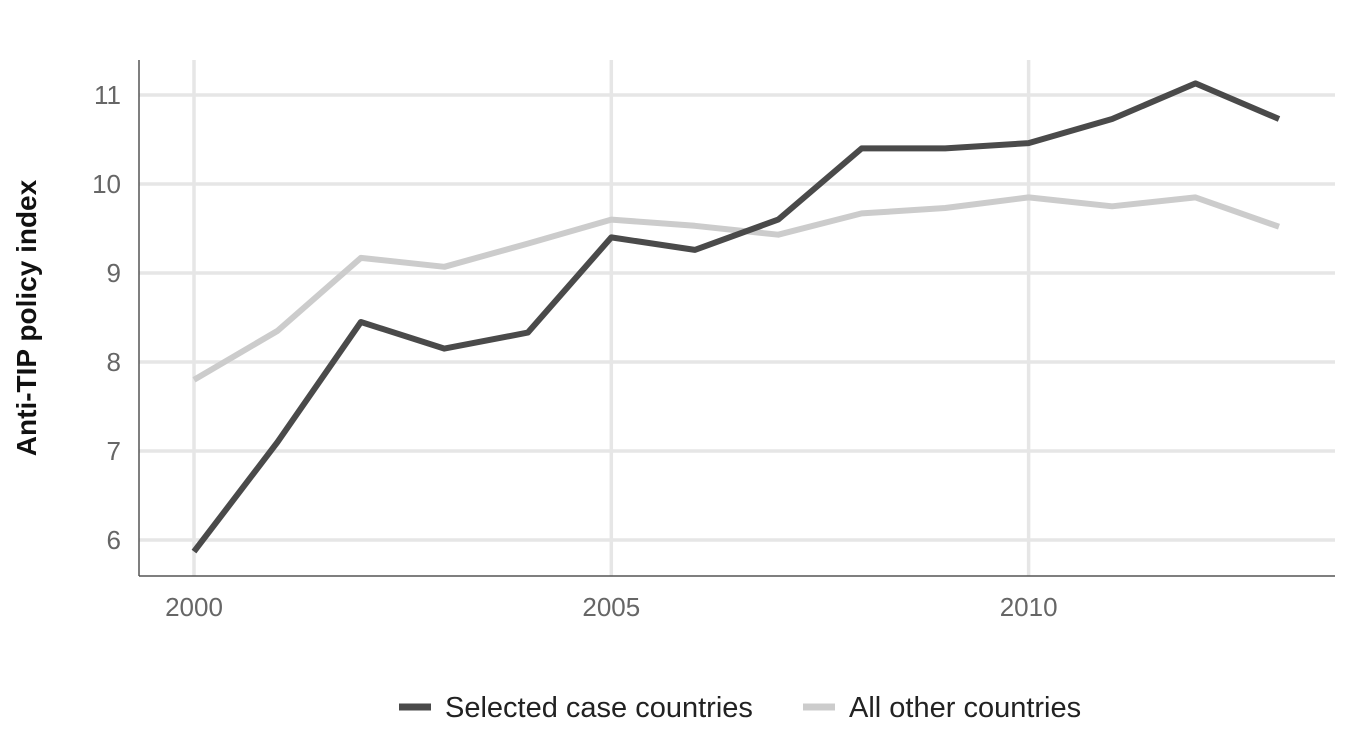 This screenshot has height=750, width=1350. What do you see at coordinates (114, 540) in the screenshot?
I see `y-tick-label: 6` at bounding box center [114, 540].